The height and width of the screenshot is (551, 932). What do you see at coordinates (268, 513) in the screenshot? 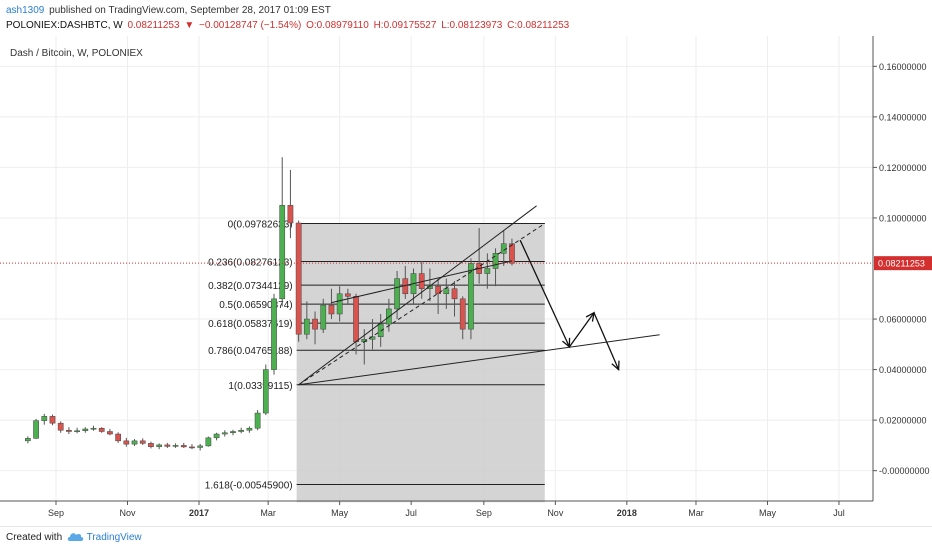
I see `time-tick-label: Mar` at bounding box center [268, 513].